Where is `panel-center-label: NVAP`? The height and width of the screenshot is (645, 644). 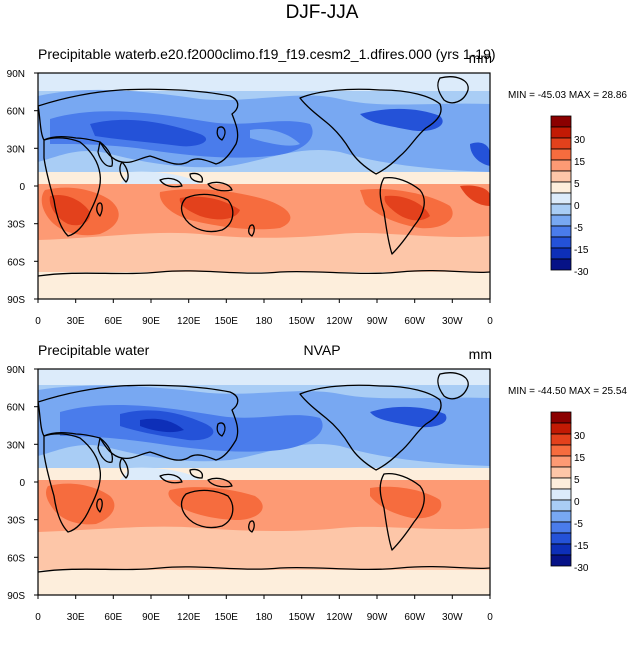
panel-center-label: NVAP is located at coordinates (322, 350).